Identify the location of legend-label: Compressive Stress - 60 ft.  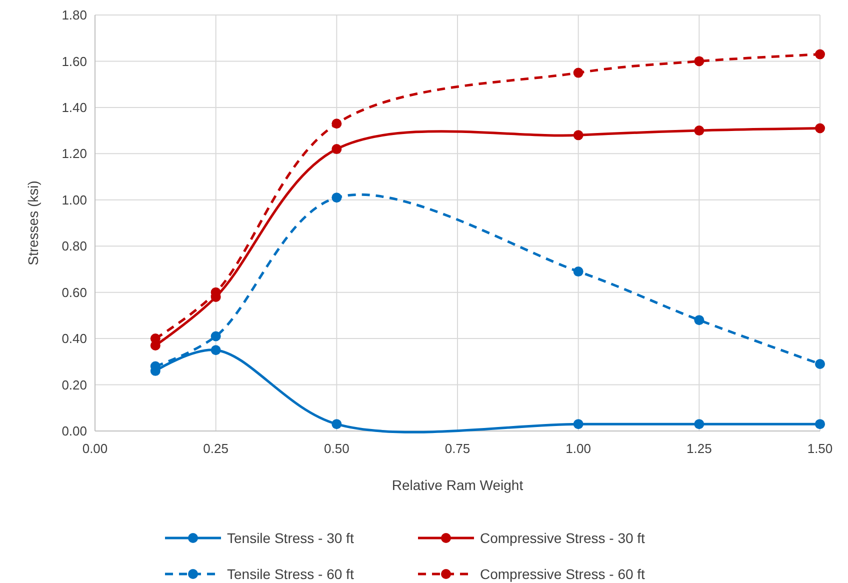
(563, 574).